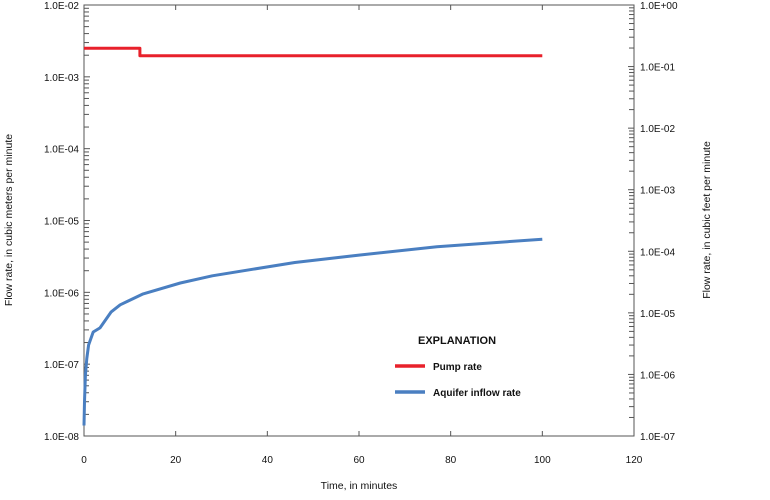  What do you see at coordinates (657, 252) in the screenshot?
I see `y-right-tick-label: 1.0E-04` at bounding box center [657, 252].